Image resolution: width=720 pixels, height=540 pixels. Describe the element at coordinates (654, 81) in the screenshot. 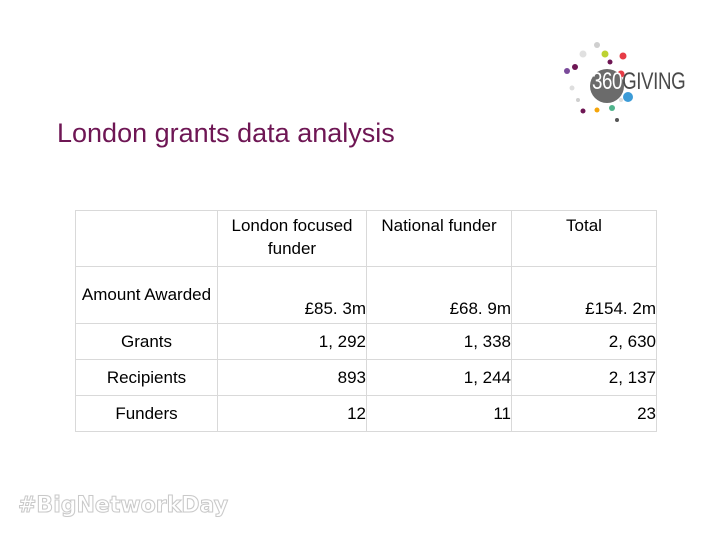

I see `logo-word: GIVING` at that location.